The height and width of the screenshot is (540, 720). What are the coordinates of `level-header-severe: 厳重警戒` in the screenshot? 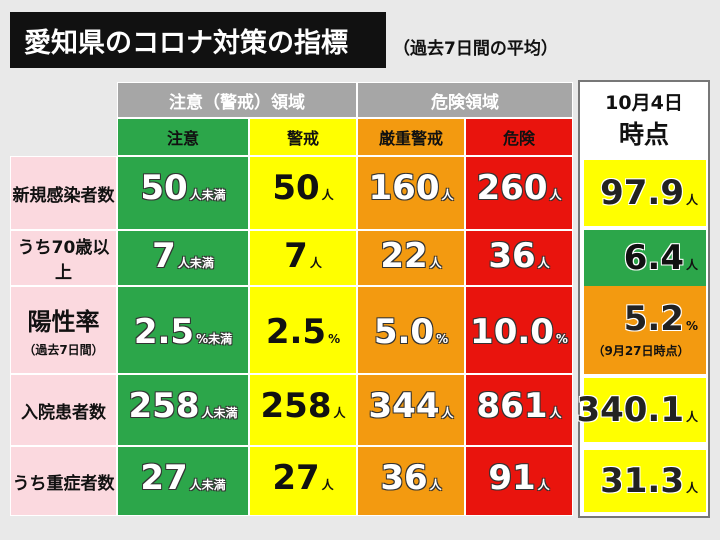 It's located at (411, 137).